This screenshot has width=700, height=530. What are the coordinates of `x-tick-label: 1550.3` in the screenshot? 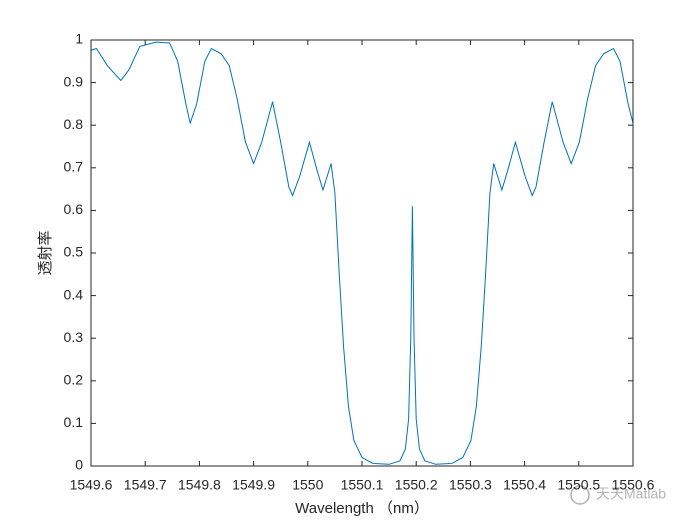 It's located at (470, 485).